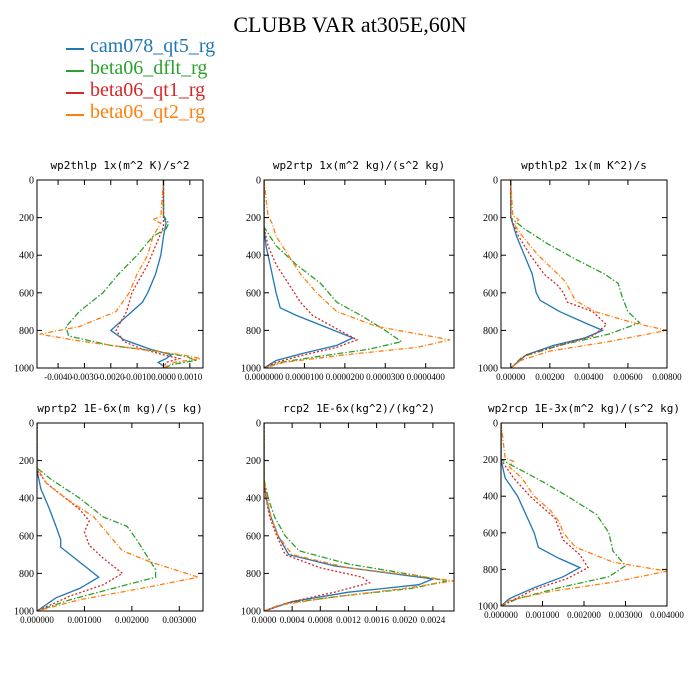 The width and height of the screenshot is (700, 700). What do you see at coordinates (376, 620) in the screenshot?
I see `x-tick-label: 0.0016` at bounding box center [376, 620].